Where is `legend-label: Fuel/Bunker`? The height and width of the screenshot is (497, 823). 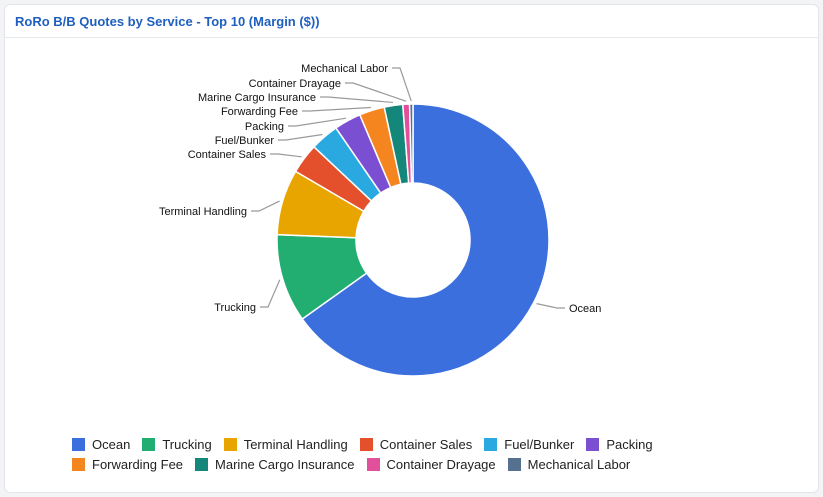 legend-label: Fuel/Bunker is located at coordinates (539, 444).